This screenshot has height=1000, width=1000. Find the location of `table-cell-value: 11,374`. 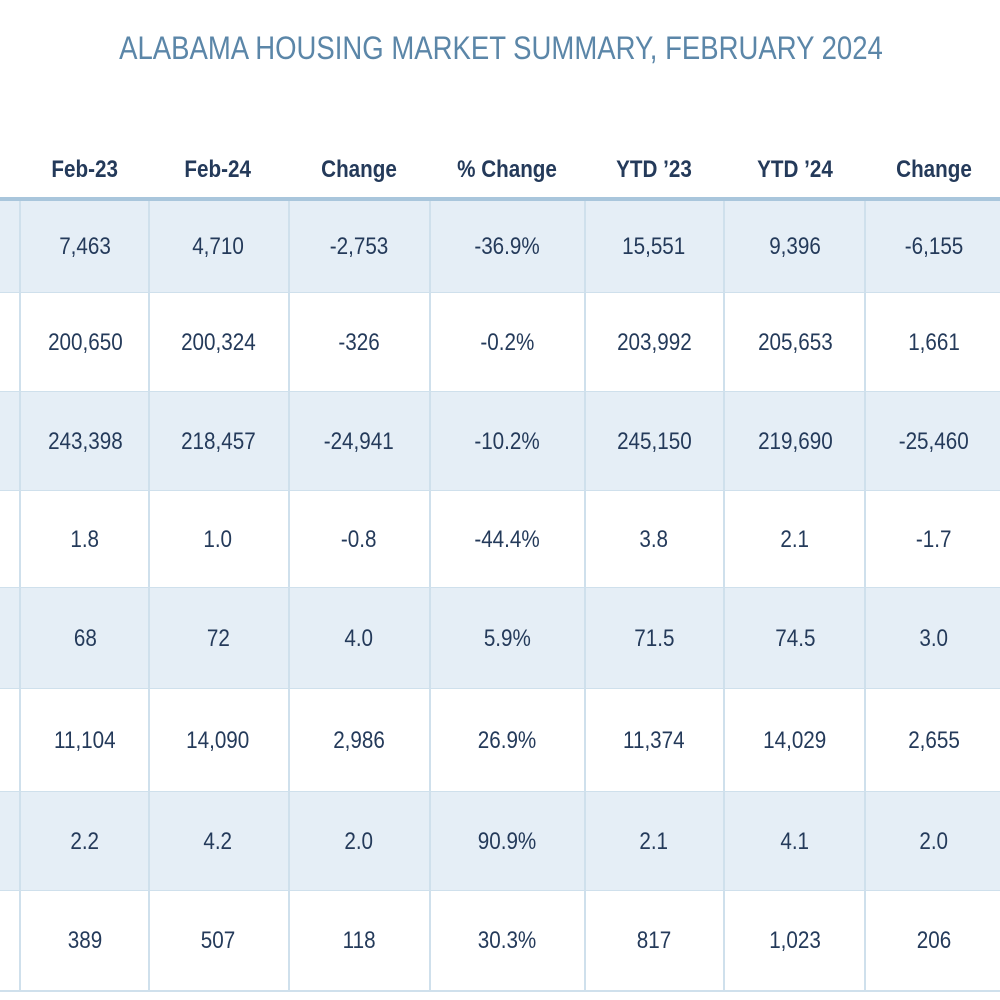

table-cell-value: 11,374 is located at coordinates (654, 740).